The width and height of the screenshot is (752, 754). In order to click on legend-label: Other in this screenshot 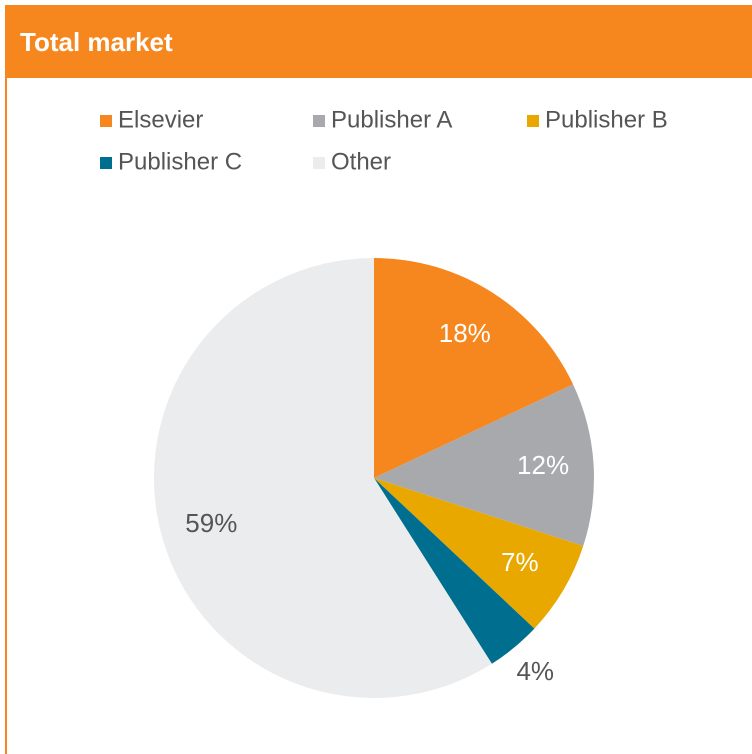, I will do `click(361, 161)`.